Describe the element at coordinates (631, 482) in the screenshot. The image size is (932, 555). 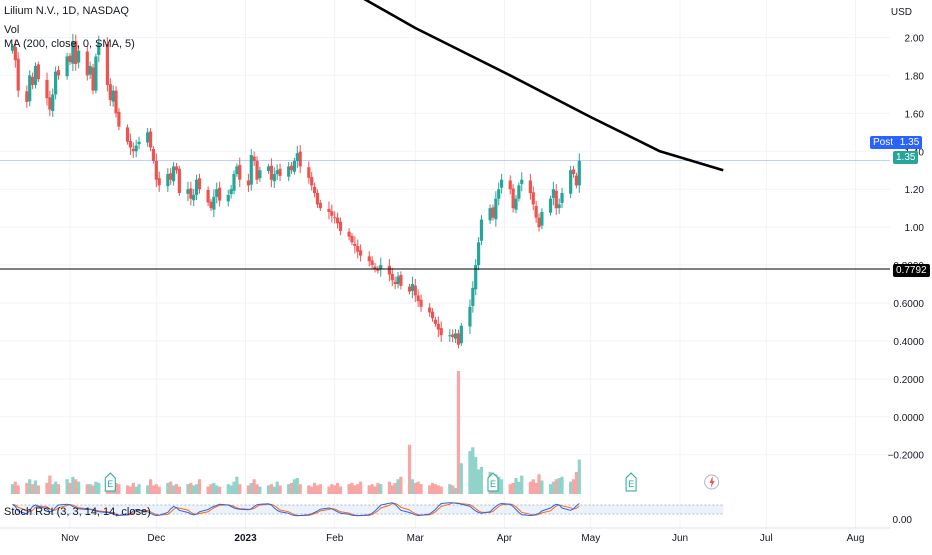
I see `earnings-badge` at that location.